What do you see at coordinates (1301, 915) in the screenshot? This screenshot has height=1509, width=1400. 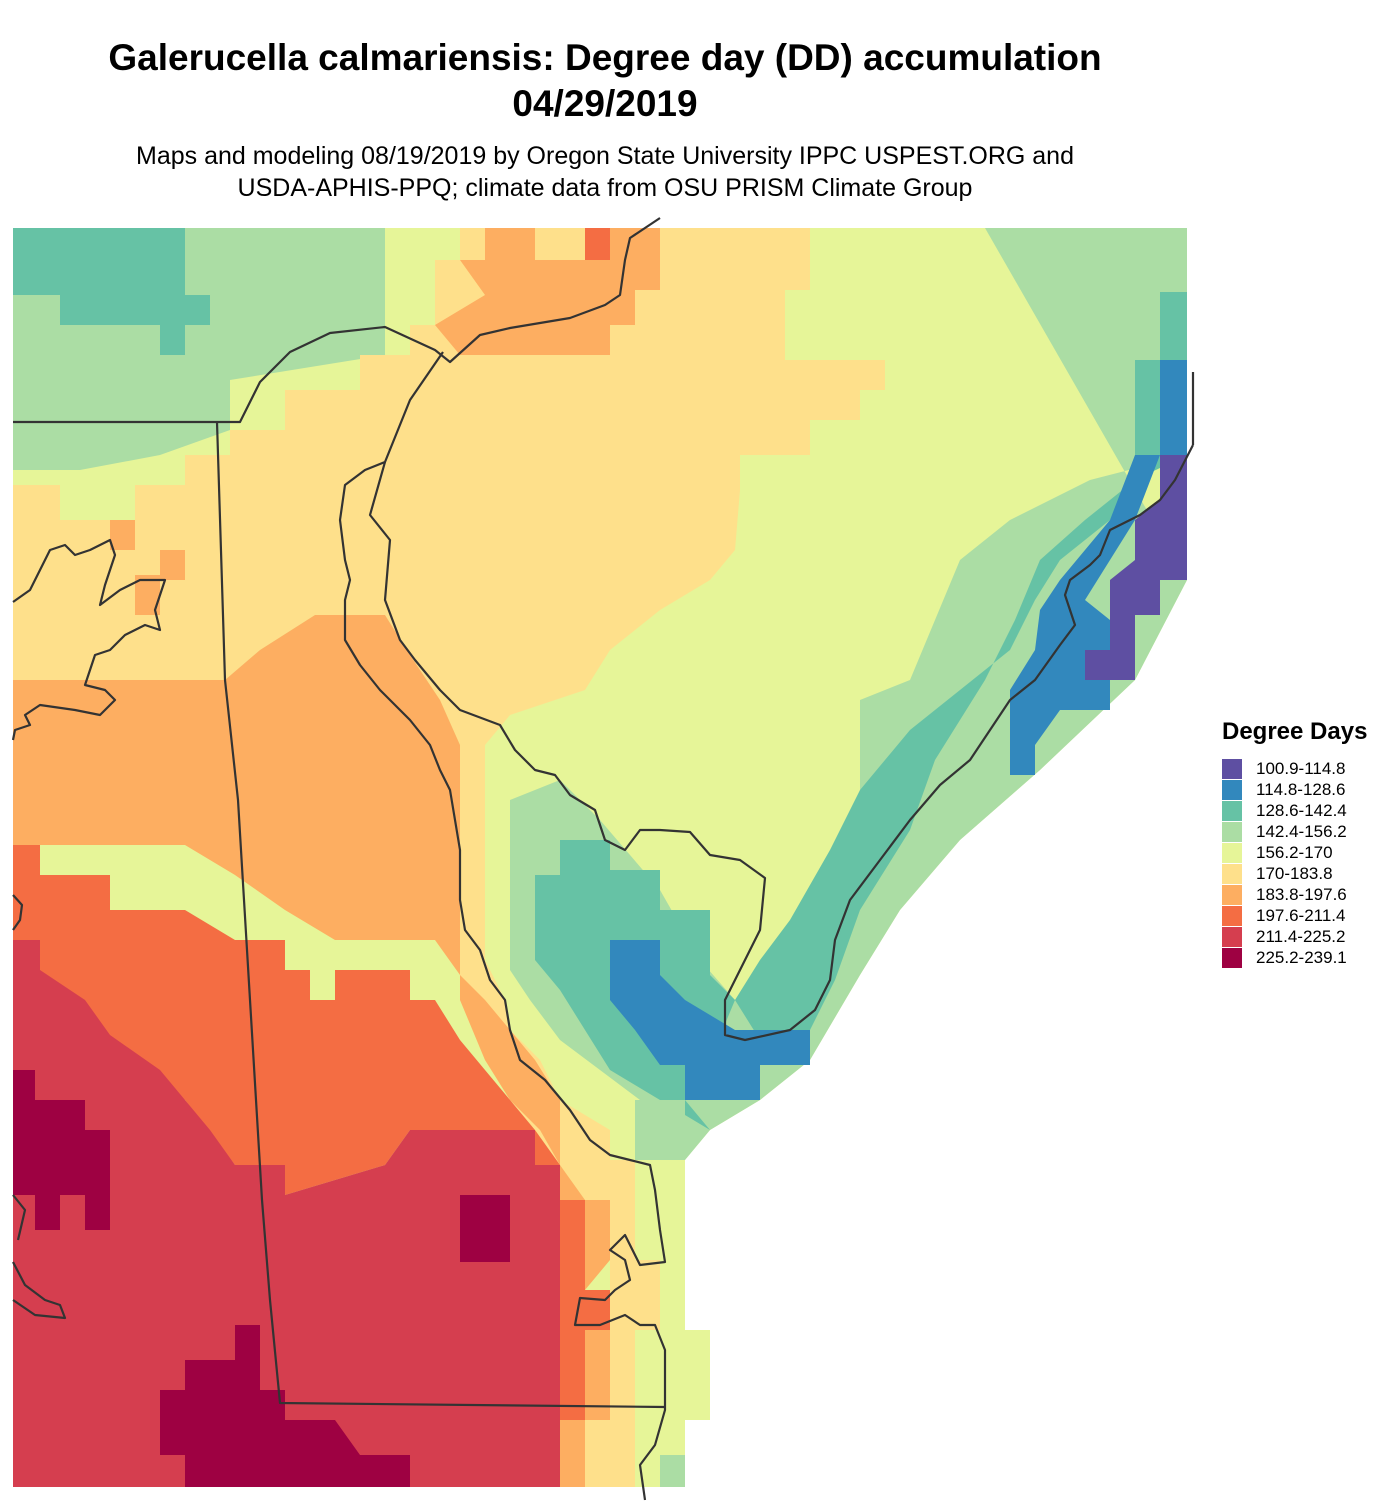 I see `legend-label: 197.6-211.4` at bounding box center [1301, 915].